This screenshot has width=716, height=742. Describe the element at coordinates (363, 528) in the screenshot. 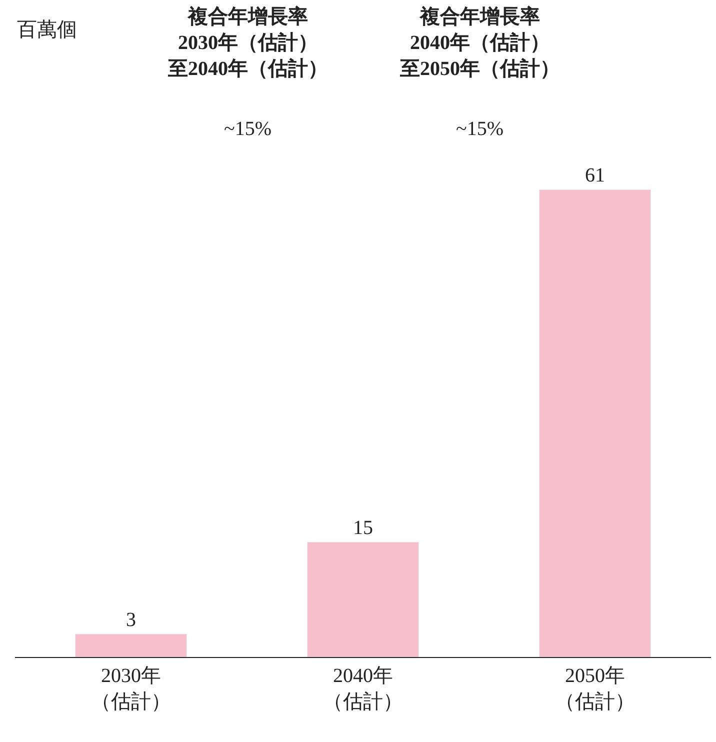

I see `data-label: 15` at that location.